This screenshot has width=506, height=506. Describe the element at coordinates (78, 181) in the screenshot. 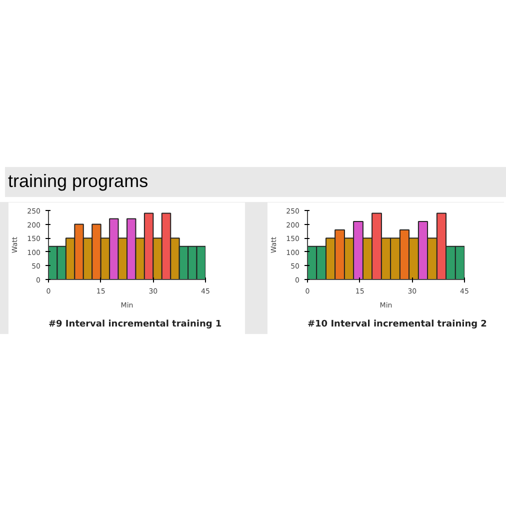

I see `text: training programs` at that location.